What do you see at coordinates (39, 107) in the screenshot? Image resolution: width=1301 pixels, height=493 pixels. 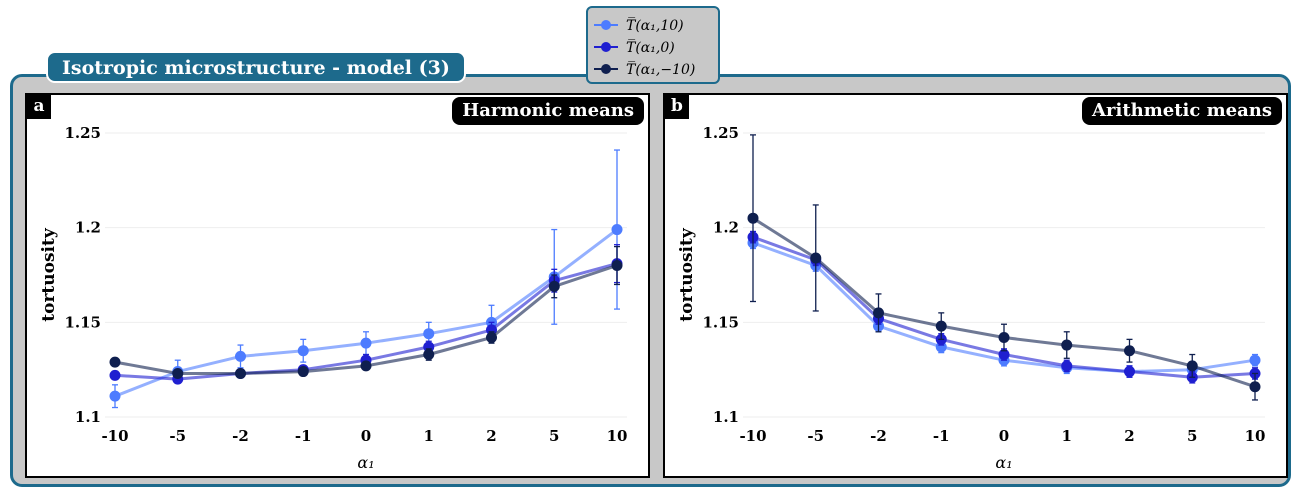 I see `panel-letter: a` at bounding box center [39, 107].